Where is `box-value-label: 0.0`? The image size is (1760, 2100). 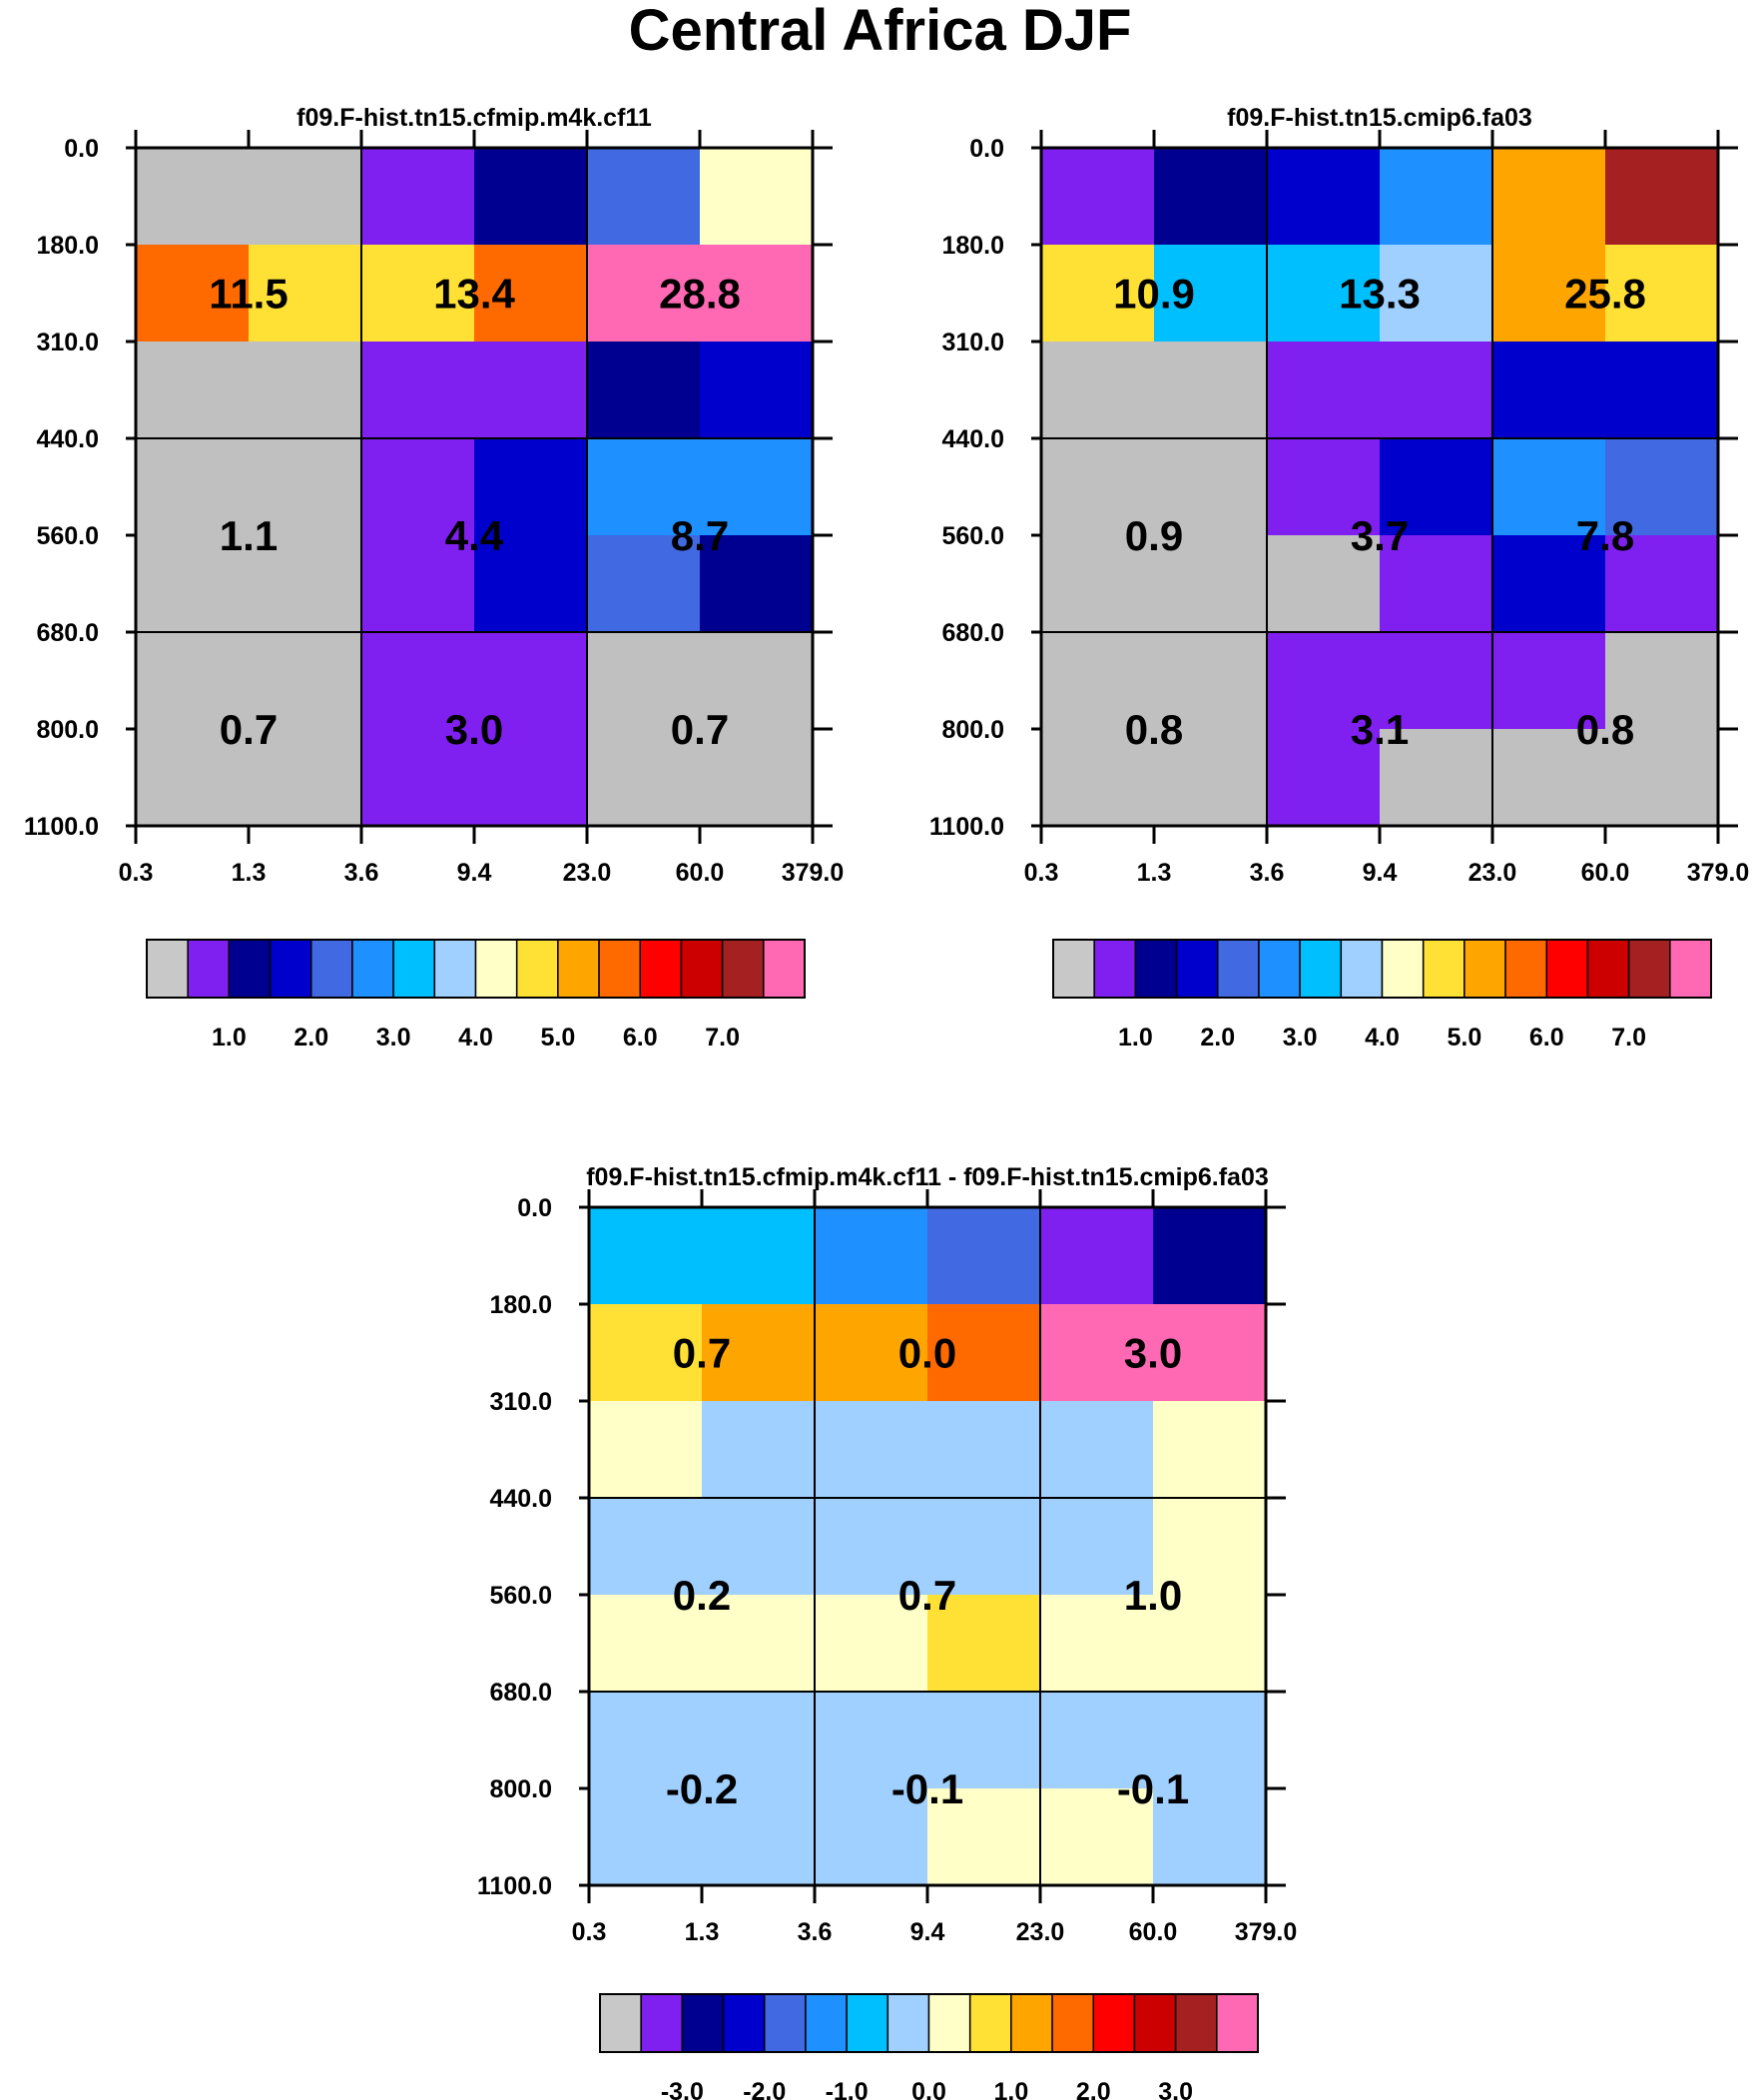 box-value-label: 0.0 is located at coordinates (927, 1353).